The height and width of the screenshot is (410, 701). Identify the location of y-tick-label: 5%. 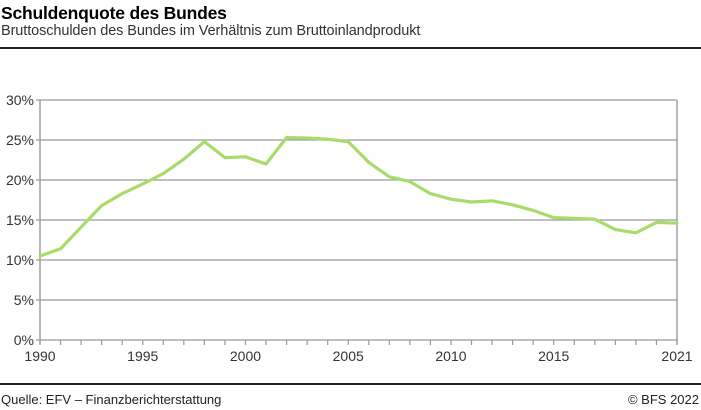
(24, 300).